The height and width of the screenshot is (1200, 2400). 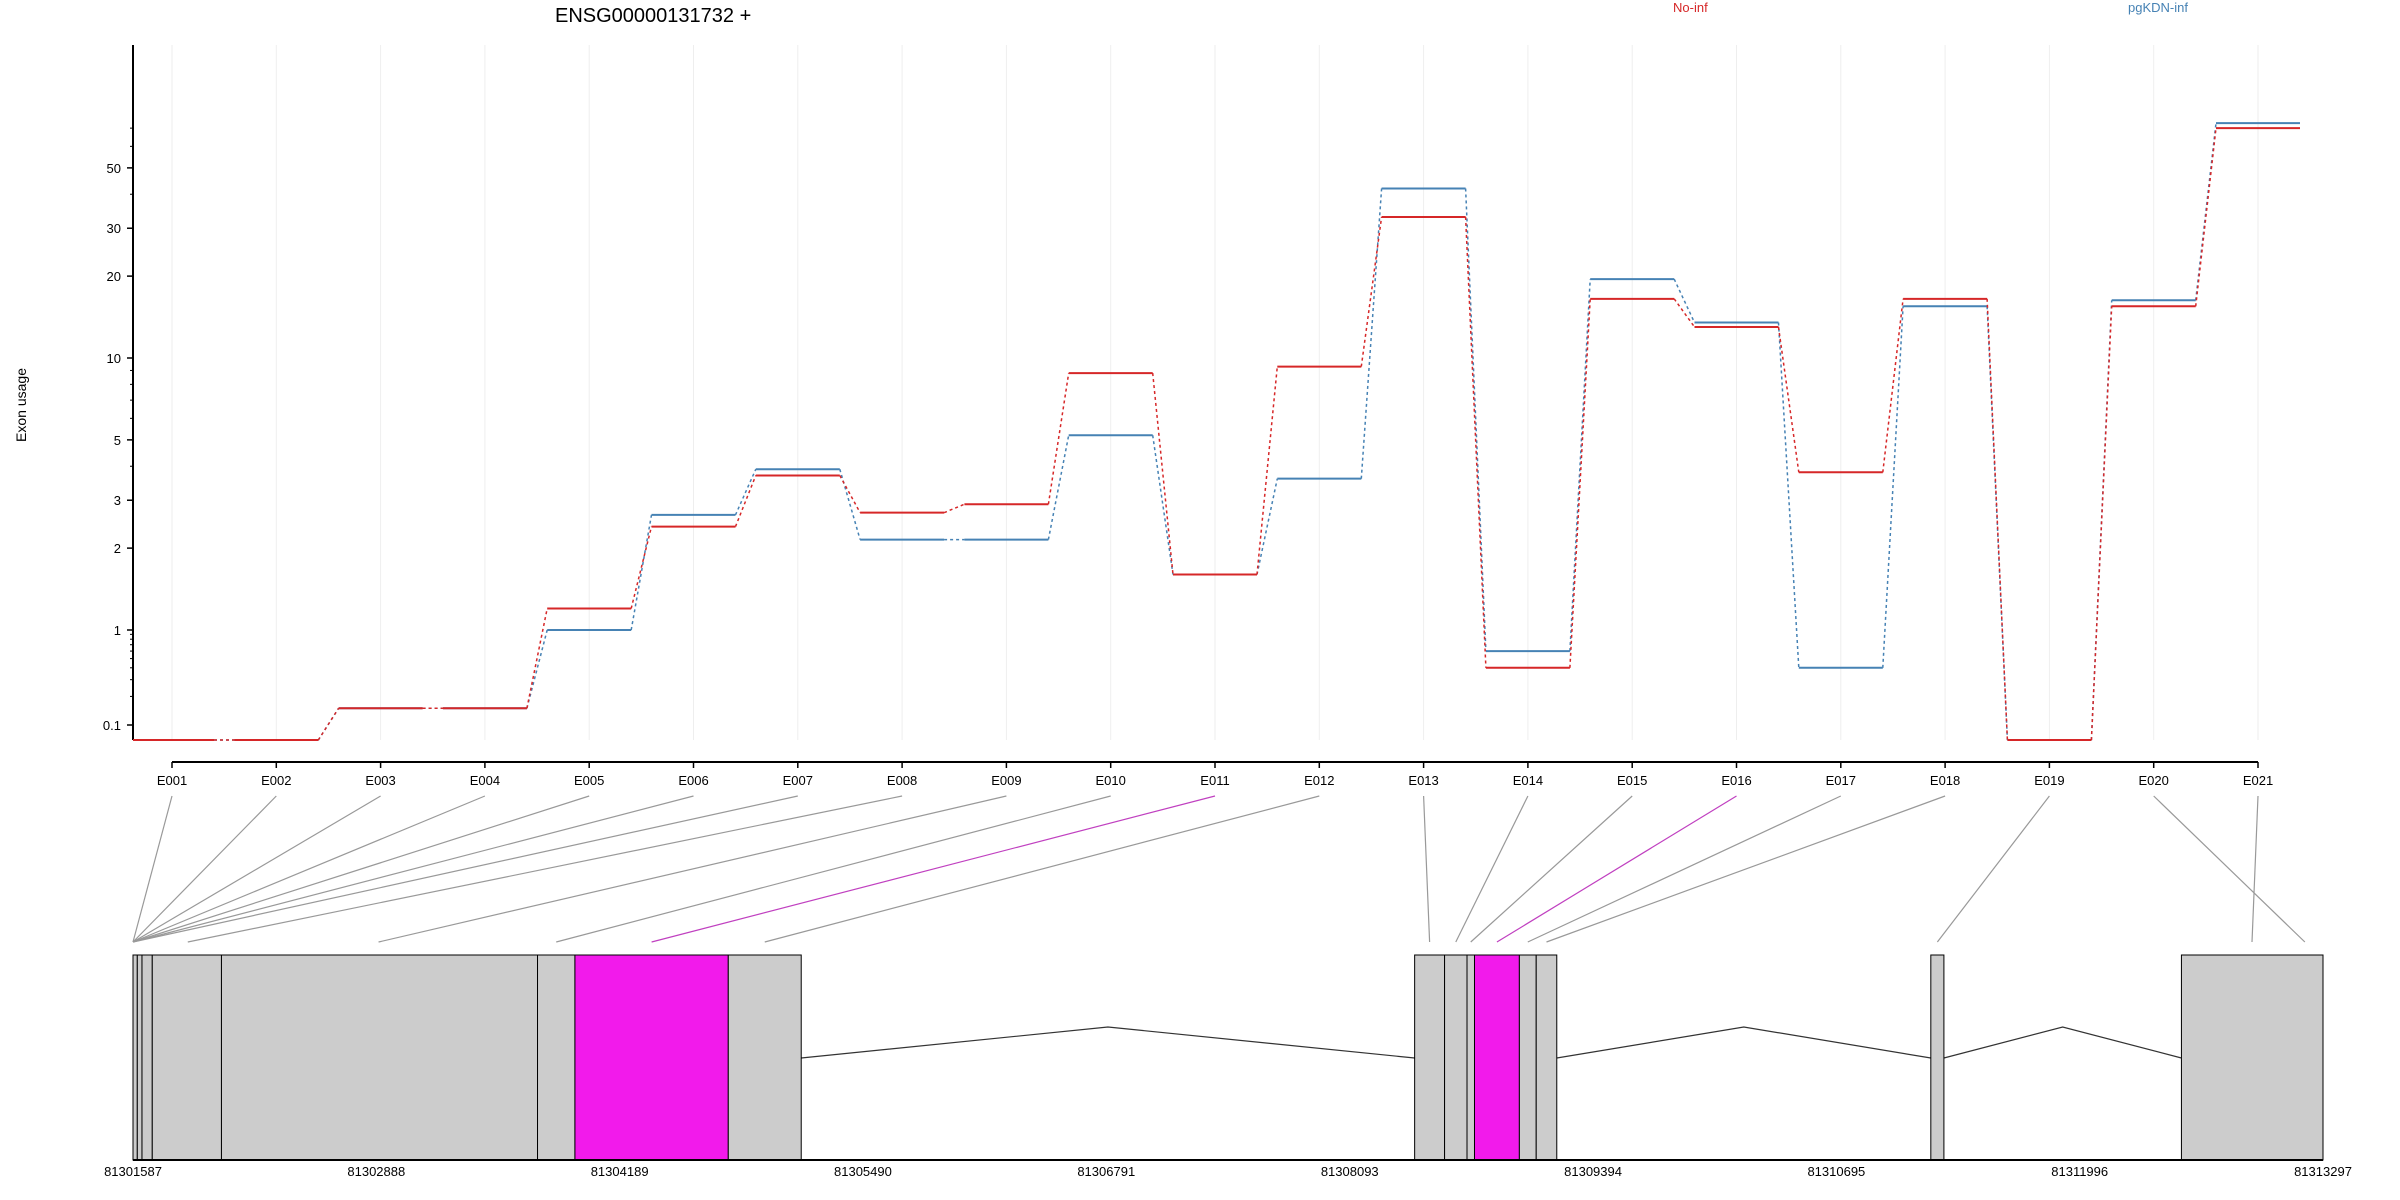 What do you see at coordinates (276, 780) in the screenshot?
I see `x-tick-label-e002: E002` at bounding box center [276, 780].